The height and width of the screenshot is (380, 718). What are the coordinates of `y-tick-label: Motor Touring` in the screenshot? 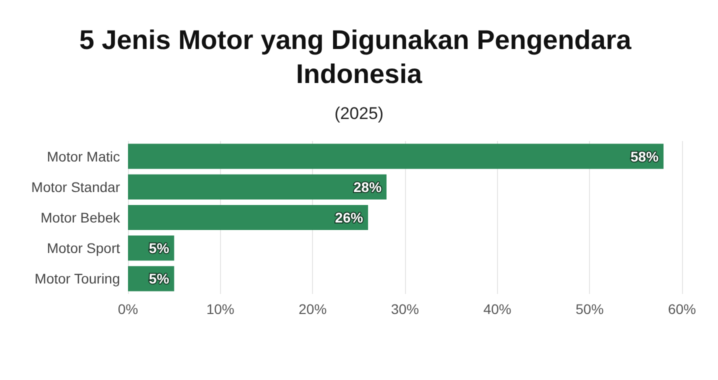 It's located at (77, 278).